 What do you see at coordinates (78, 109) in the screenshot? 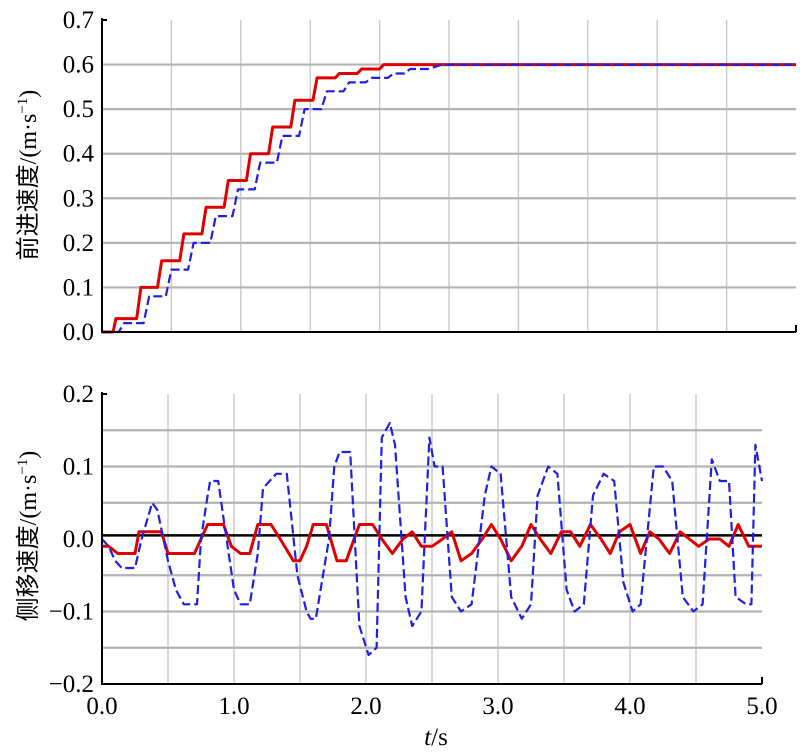
I see `top-y-tick-label: 0.5` at bounding box center [78, 109].